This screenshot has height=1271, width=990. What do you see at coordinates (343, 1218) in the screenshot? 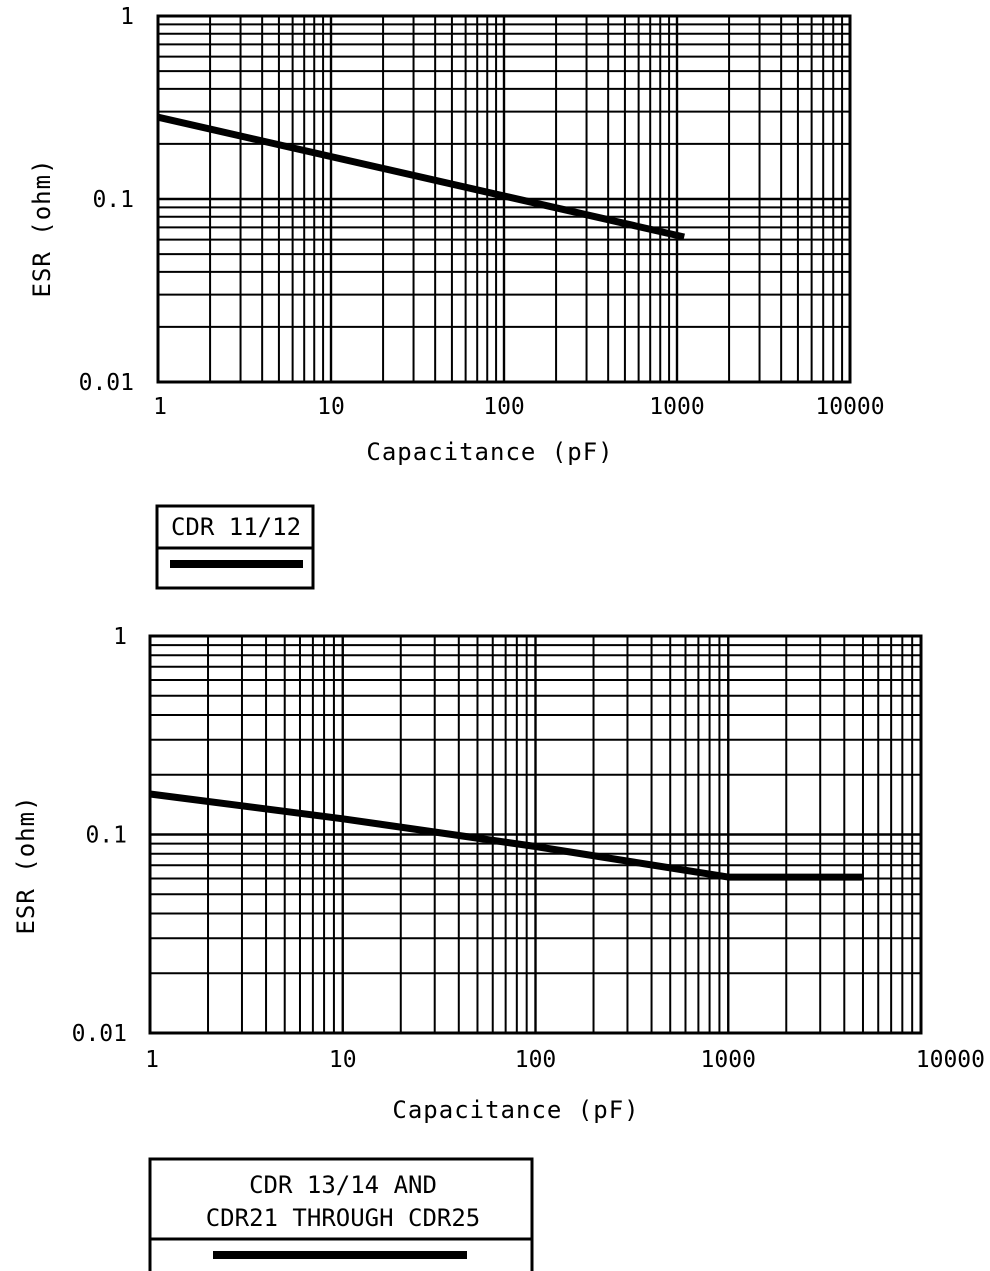
I see `legend-label: CDR21 THROUGH CDR25` at bounding box center [343, 1218].